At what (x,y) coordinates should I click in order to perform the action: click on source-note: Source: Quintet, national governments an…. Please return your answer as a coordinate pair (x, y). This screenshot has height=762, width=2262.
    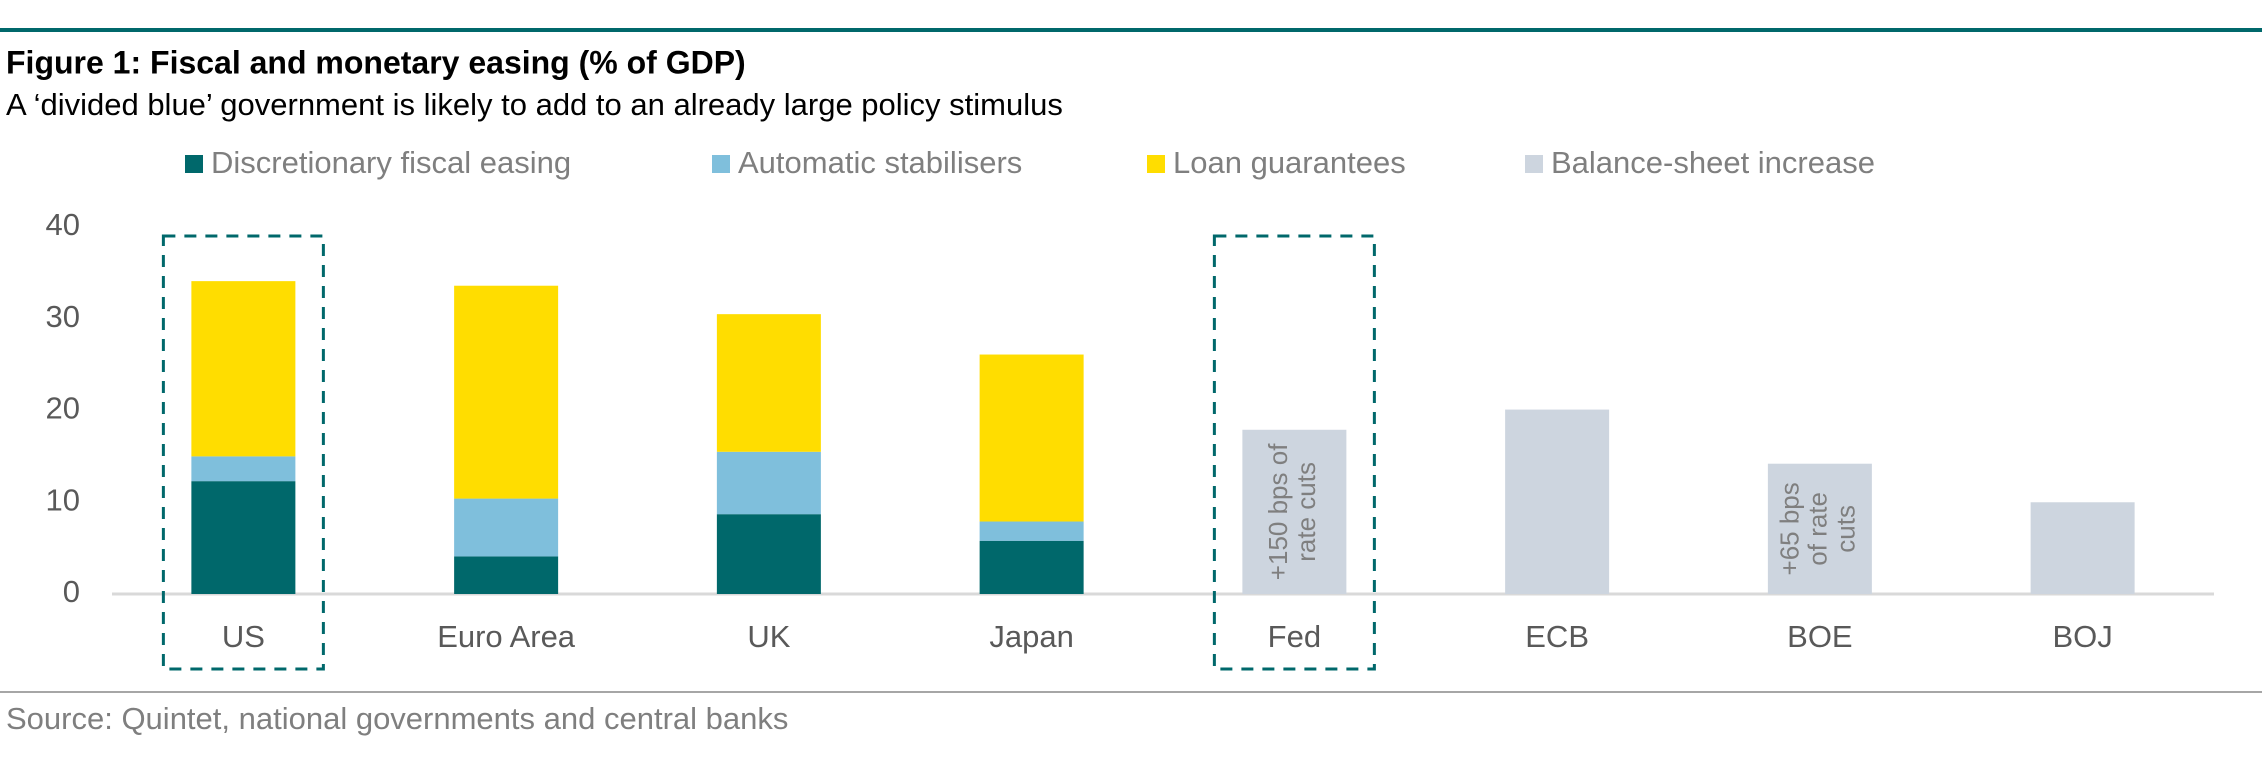
    Looking at the image, I should click on (397, 718).